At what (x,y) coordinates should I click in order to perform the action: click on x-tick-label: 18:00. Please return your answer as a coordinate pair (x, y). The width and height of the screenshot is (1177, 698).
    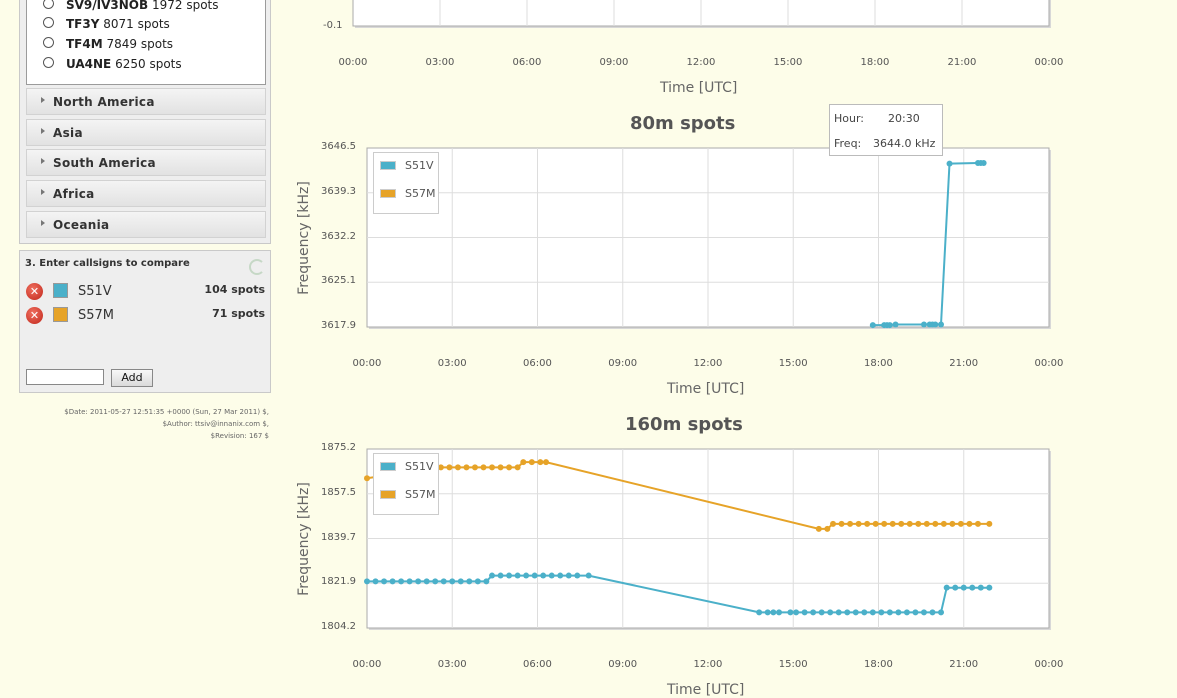
    Looking at the image, I should click on (878, 363).